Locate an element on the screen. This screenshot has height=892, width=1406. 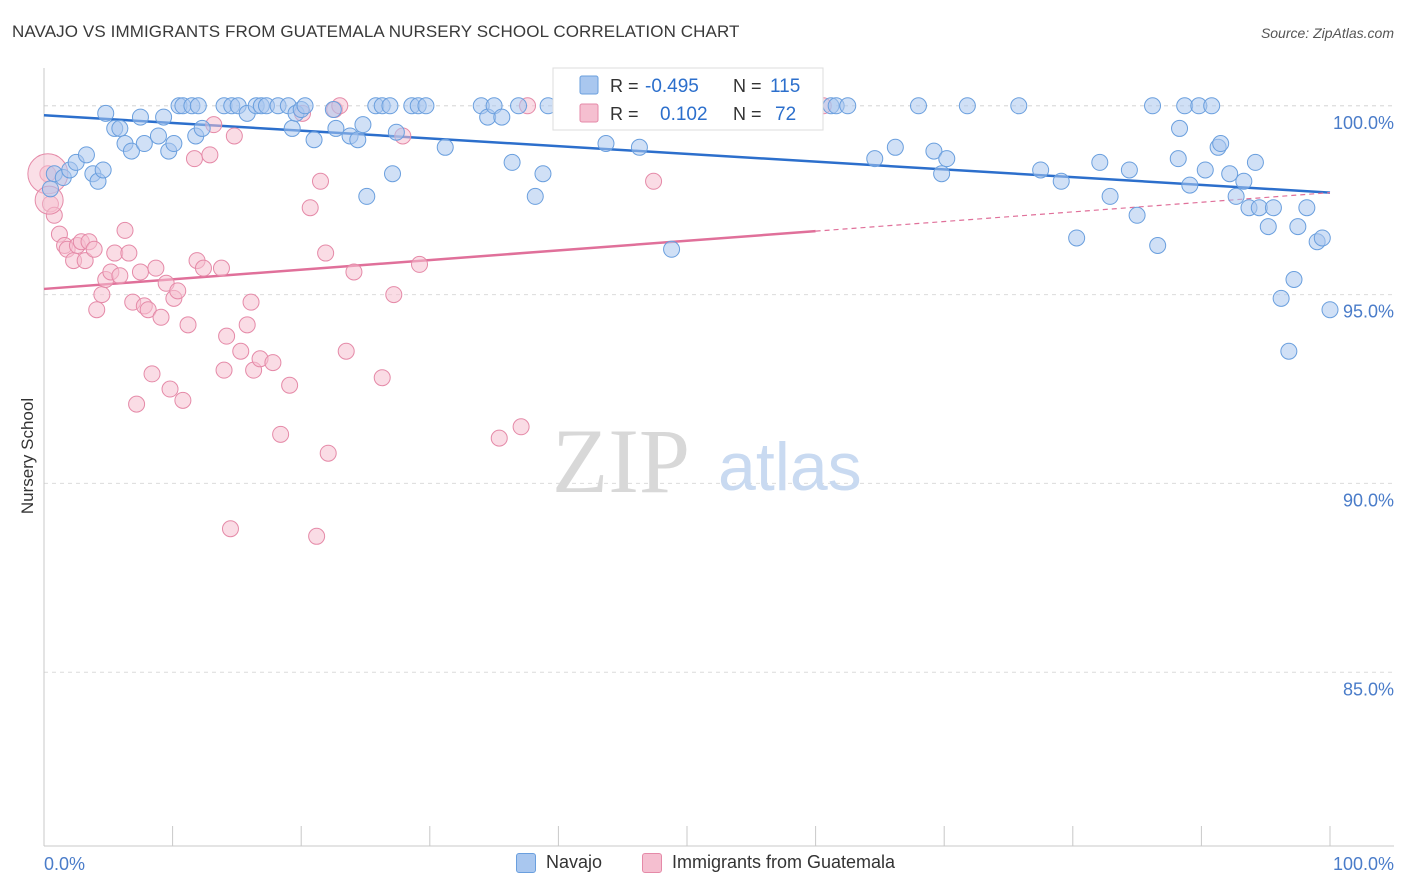
source-label: Source: ZipAtlas.com is located at coordinates (1327, 33).